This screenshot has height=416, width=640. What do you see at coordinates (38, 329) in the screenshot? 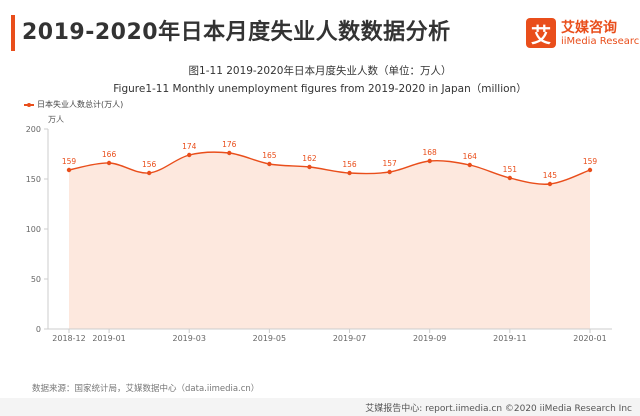
I see `y-tick-label: 0` at bounding box center [38, 329].